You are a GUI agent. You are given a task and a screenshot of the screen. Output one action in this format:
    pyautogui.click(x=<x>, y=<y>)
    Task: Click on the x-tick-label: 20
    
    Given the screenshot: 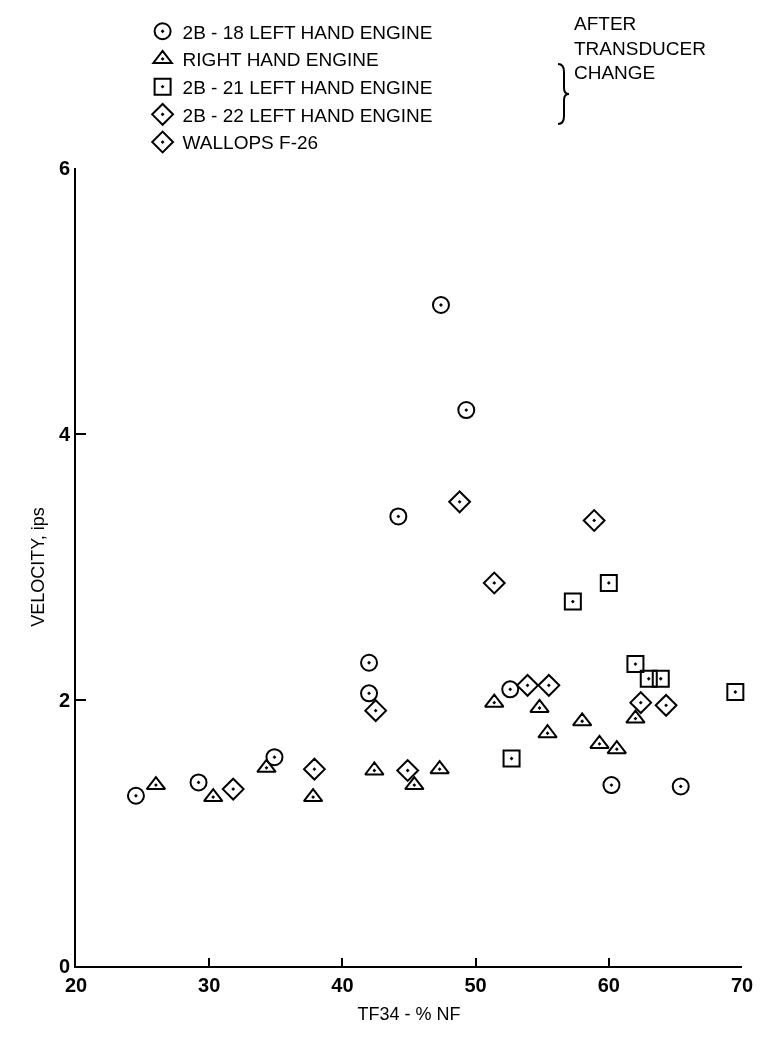 What is the action you would take?
    pyautogui.click(x=76, y=985)
    